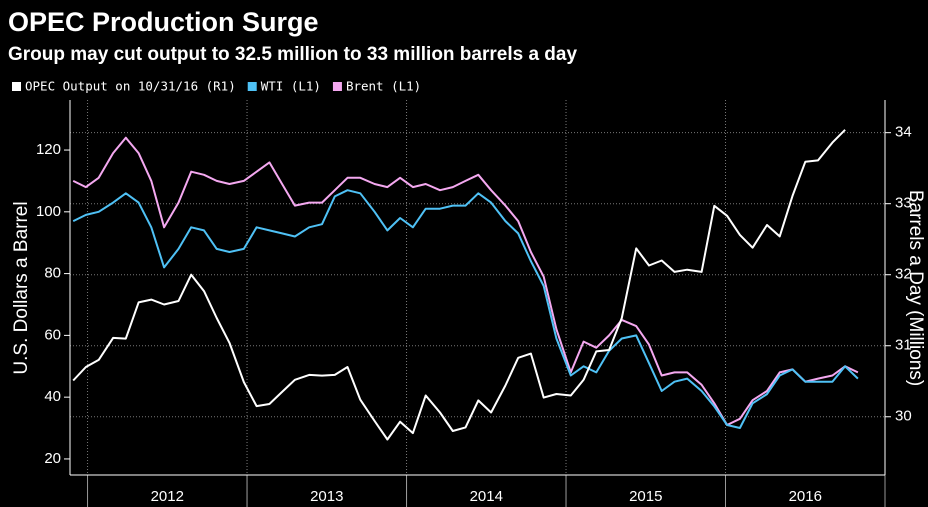 The height and width of the screenshot is (507, 928). I want to click on y2-tick-label: 30, so click(903, 416).